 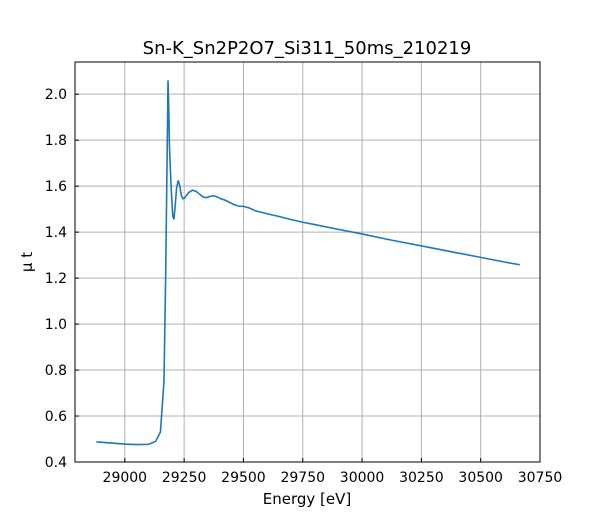 I want to click on x-tick-label: 30750, so click(x=540, y=478).